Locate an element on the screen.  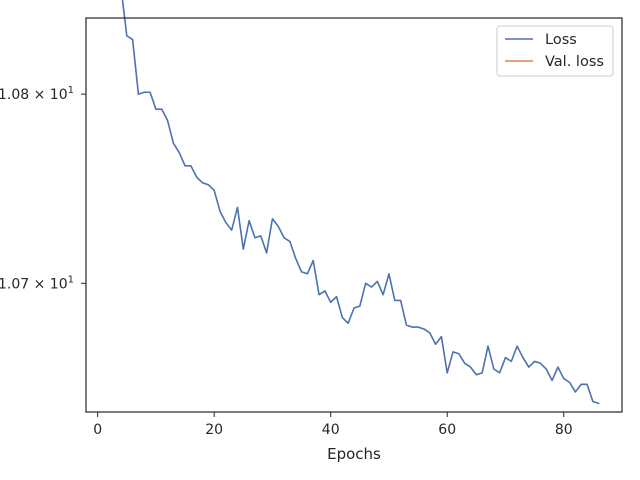
x-tick-label: 0 is located at coordinates (97, 430).